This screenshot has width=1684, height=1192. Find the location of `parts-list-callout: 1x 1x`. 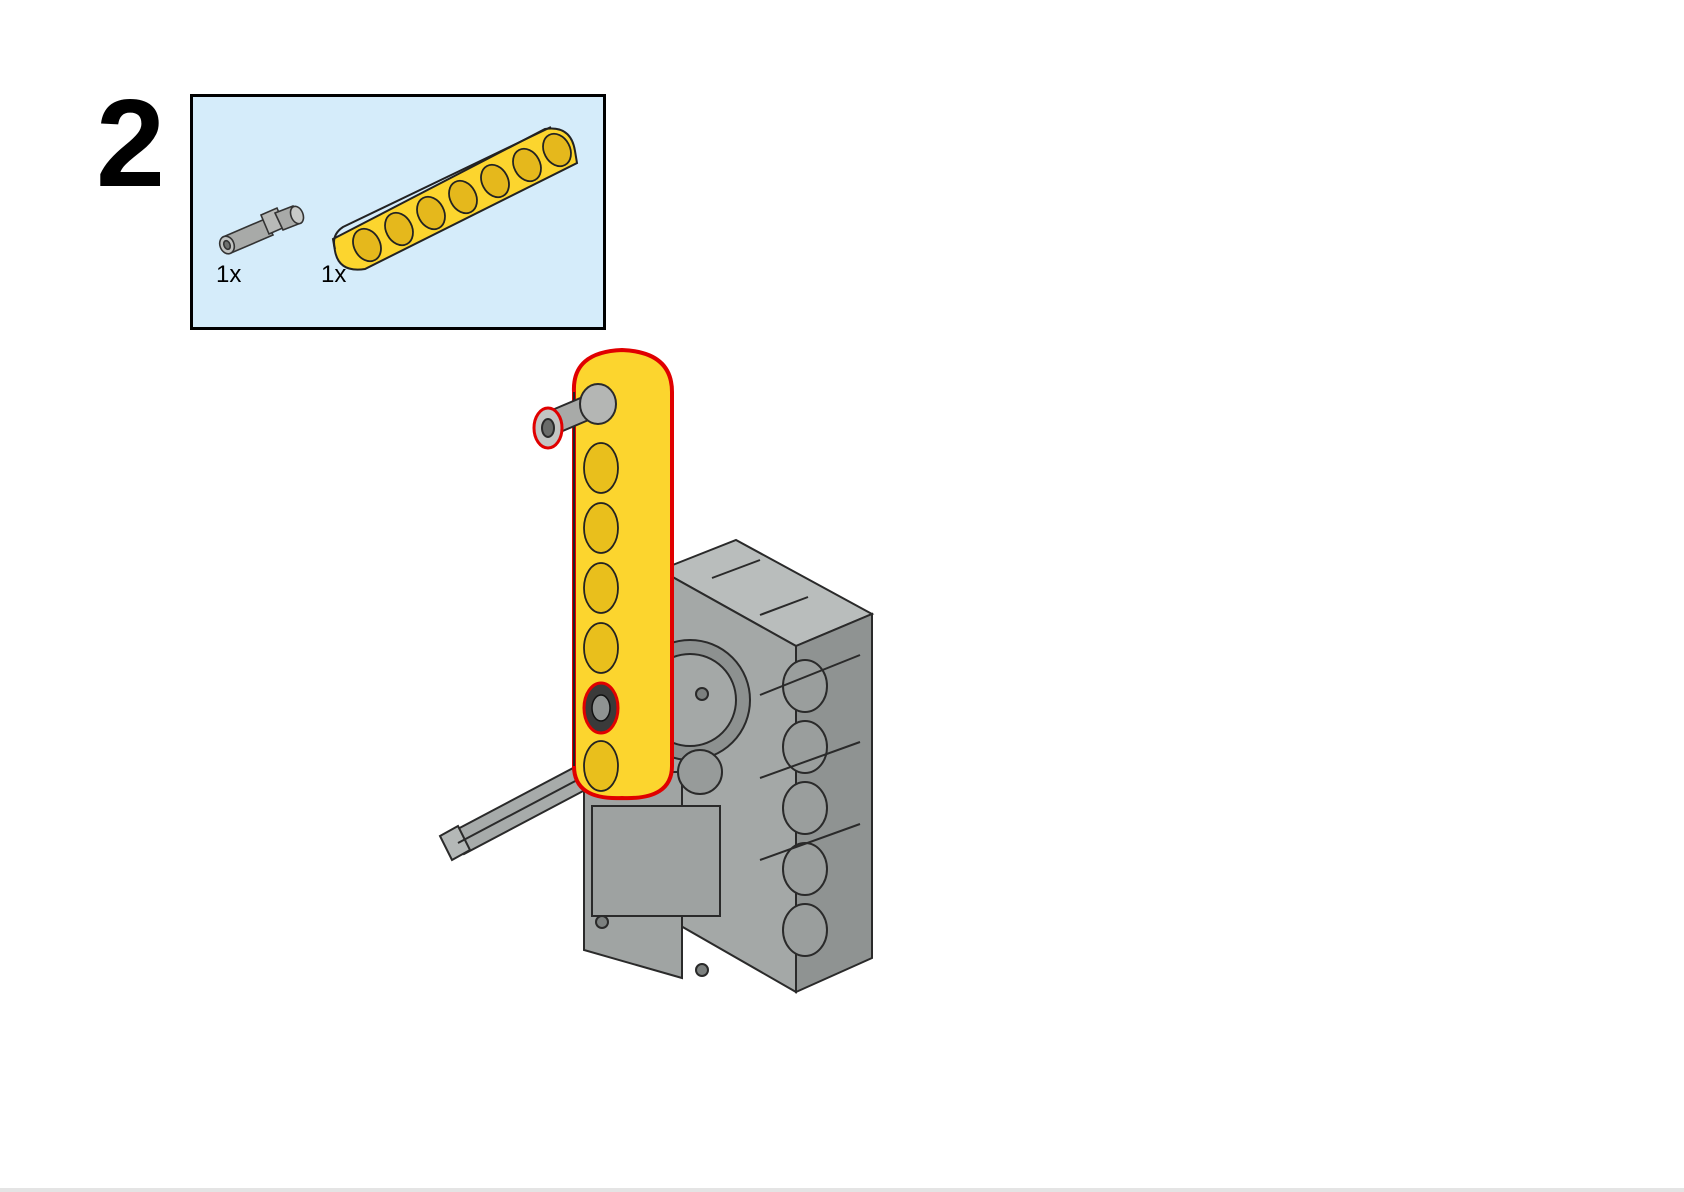

parts-list-callout: 1x 1x is located at coordinates (398, 212).